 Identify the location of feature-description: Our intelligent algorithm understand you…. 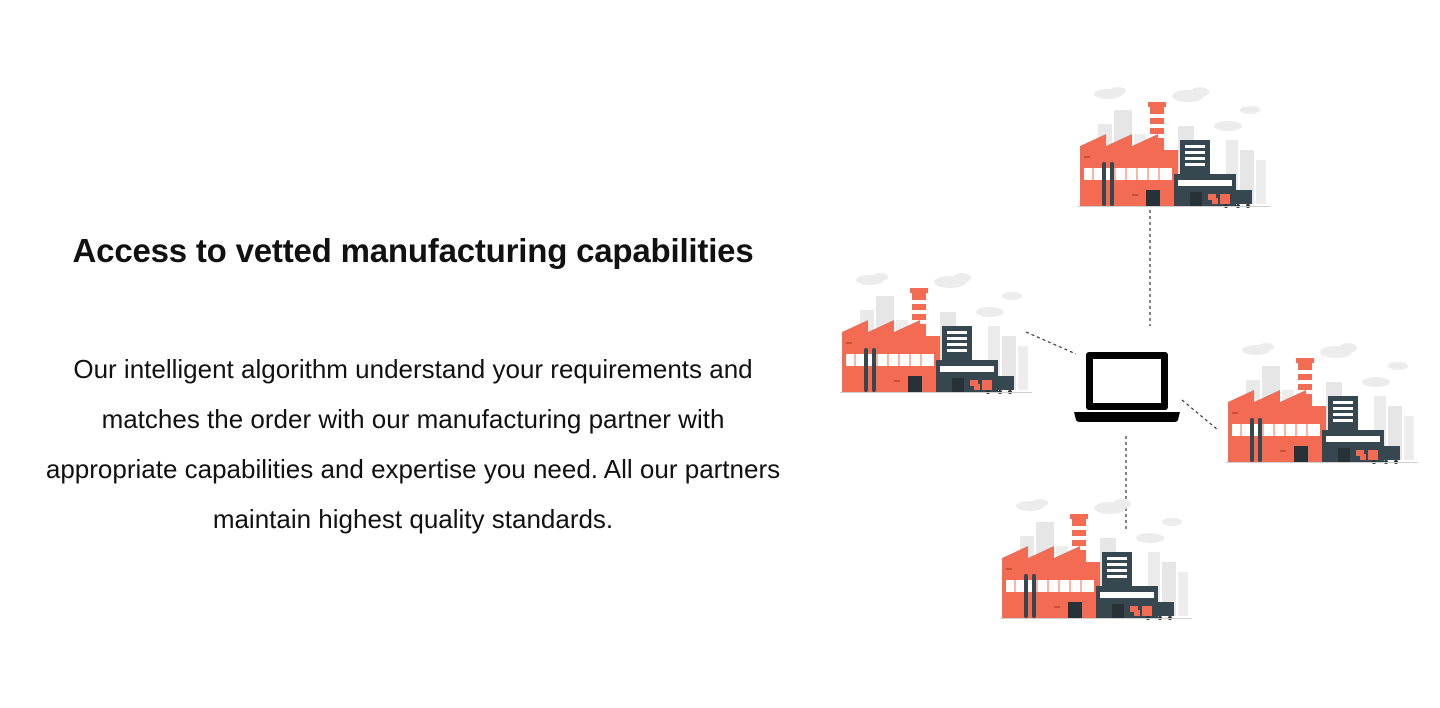
(413, 444).